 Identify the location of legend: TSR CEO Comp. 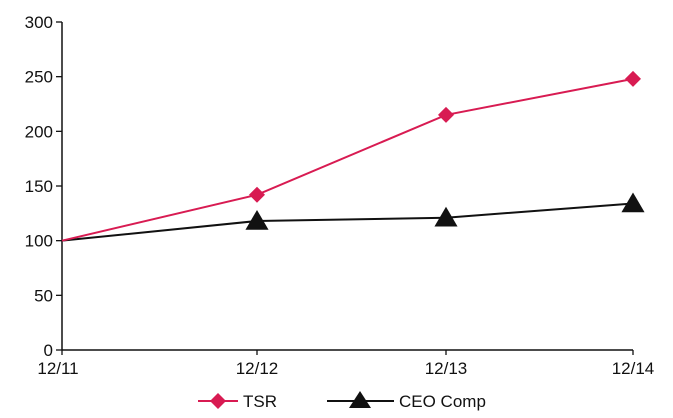
(342, 401).